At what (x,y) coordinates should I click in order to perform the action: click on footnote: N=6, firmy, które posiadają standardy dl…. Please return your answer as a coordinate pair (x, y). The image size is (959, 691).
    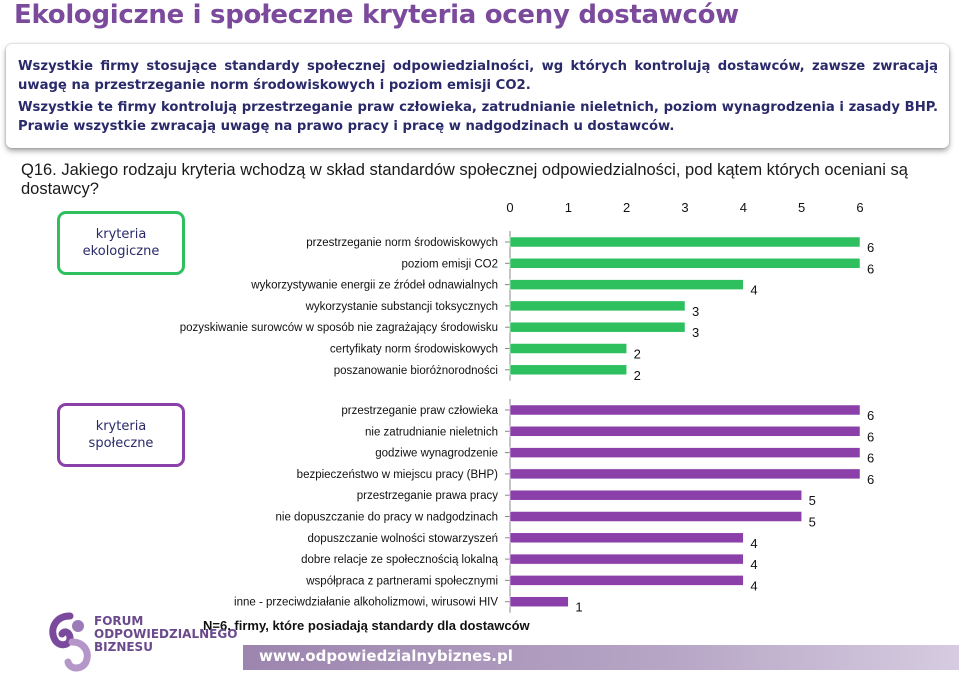
    Looking at the image, I should click on (366, 625).